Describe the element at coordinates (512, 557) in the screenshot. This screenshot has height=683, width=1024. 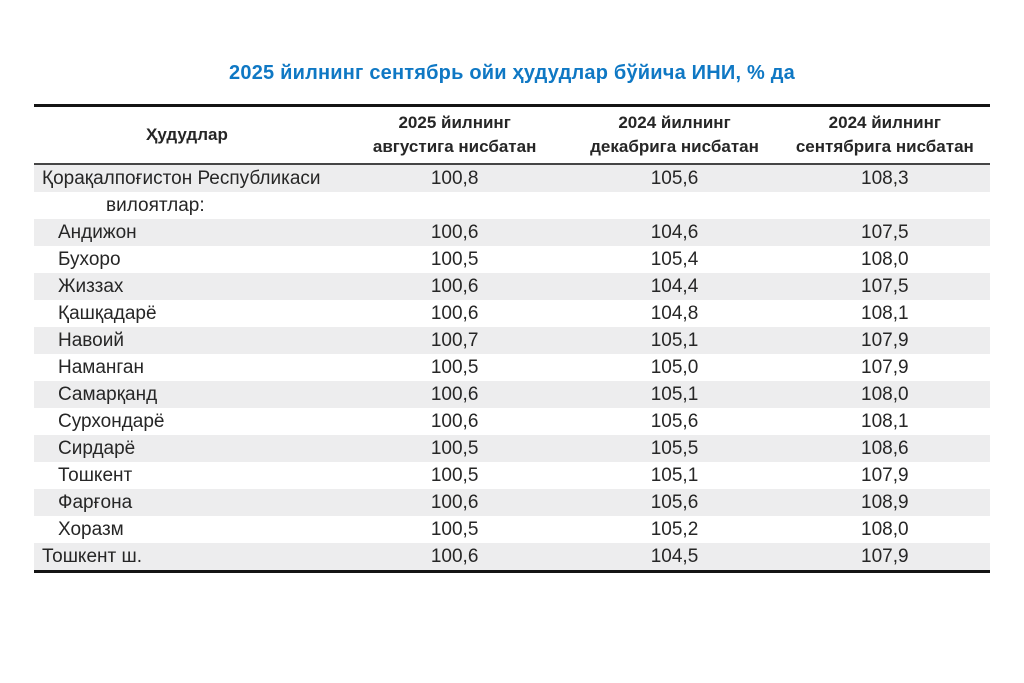
I see `table-row: Тошкент ш. 100,6 104,5 107,9` at that location.